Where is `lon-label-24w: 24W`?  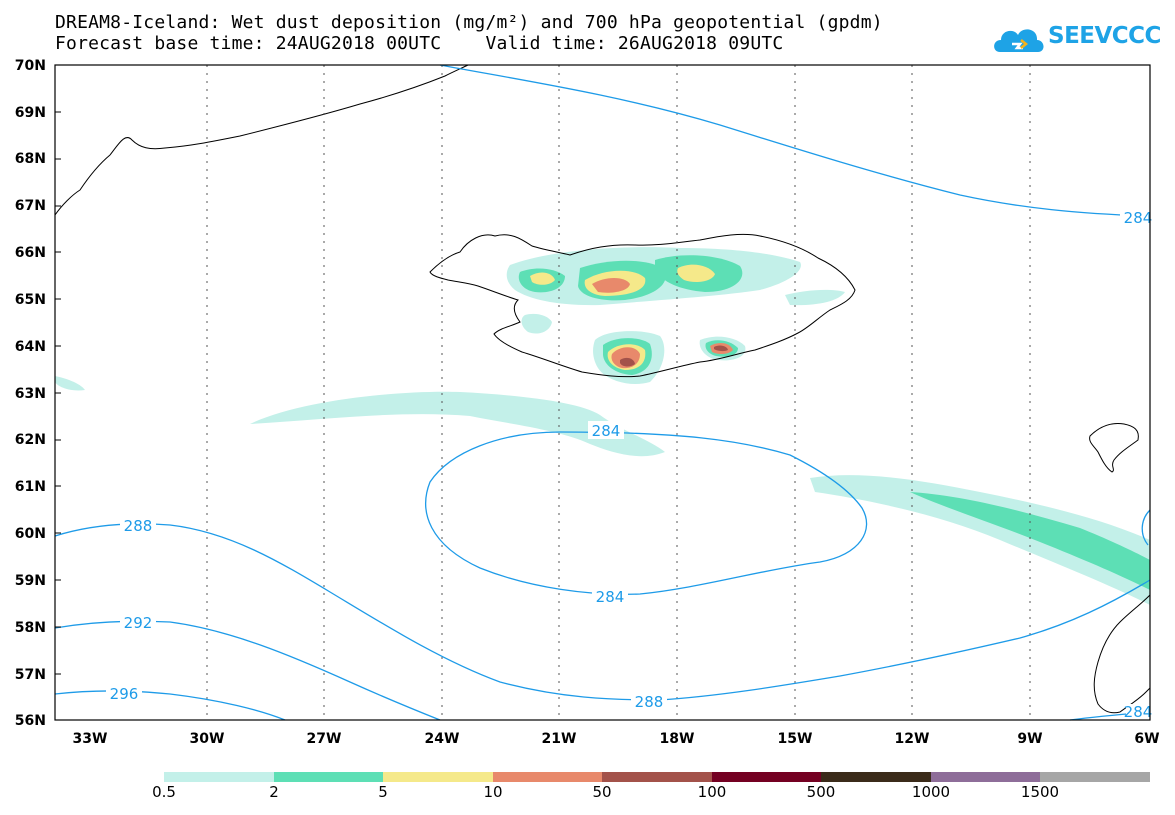 lon-label-24w: 24W is located at coordinates (442, 739).